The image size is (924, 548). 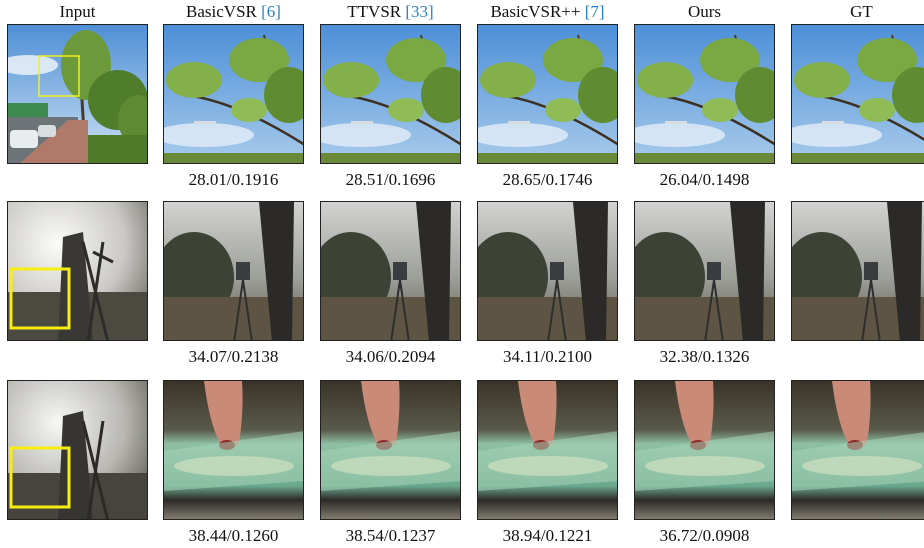 I want to click on column-header: BasicVSR++ [7], so click(x=547, y=12).